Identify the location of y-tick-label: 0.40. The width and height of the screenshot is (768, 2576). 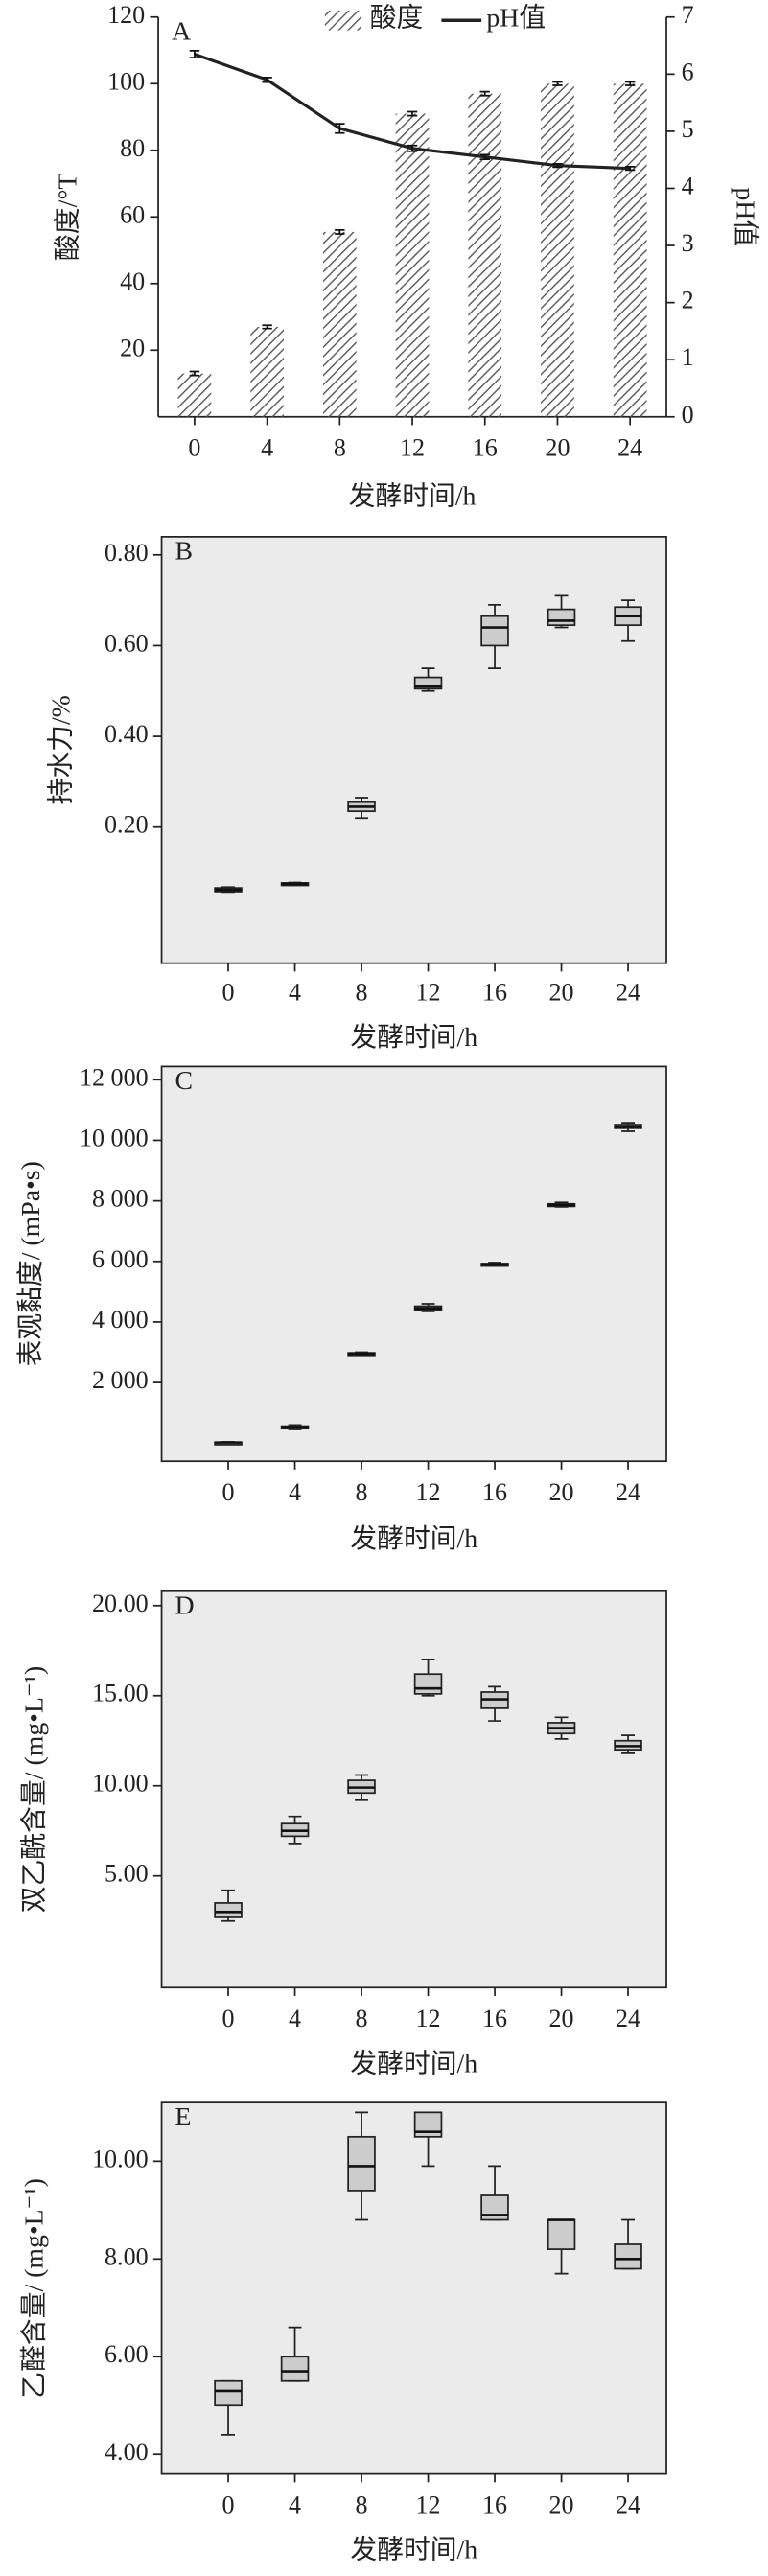
(127, 734).